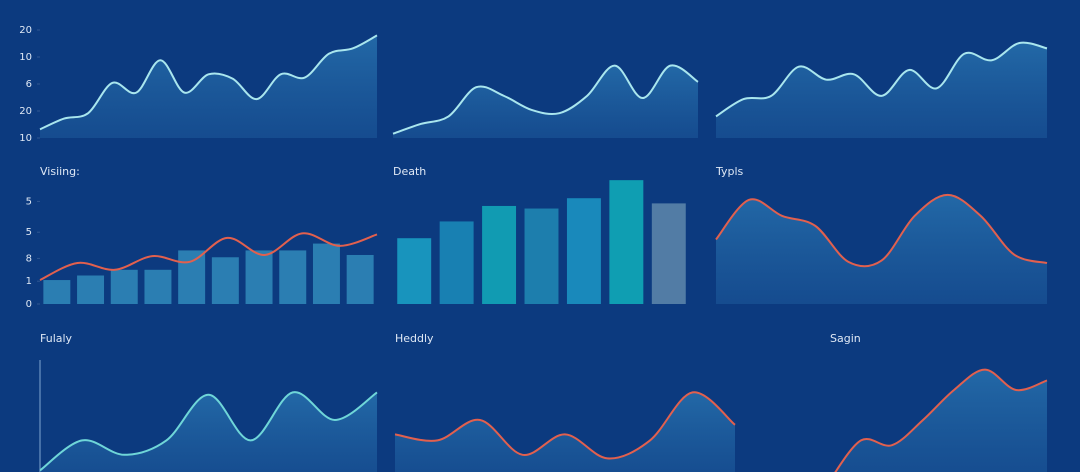 The image size is (1080, 472). What do you see at coordinates (409, 171) in the screenshot?
I see `chart-title: Death` at bounding box center [409, 171].